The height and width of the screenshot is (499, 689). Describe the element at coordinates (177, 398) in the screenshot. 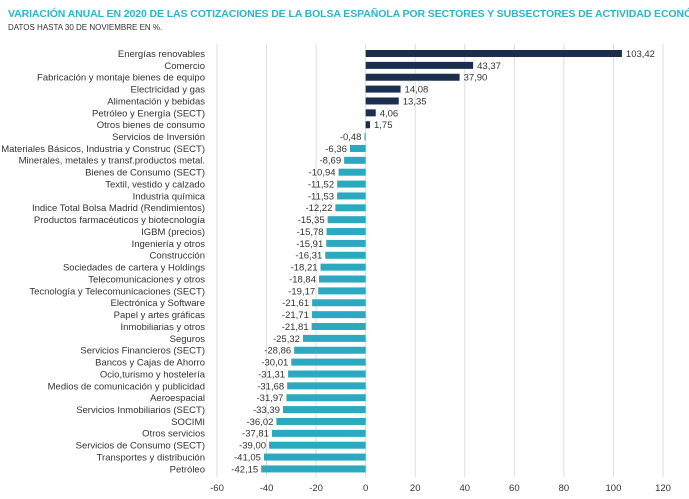

I see `category-label: Aeroespacial` at that location.